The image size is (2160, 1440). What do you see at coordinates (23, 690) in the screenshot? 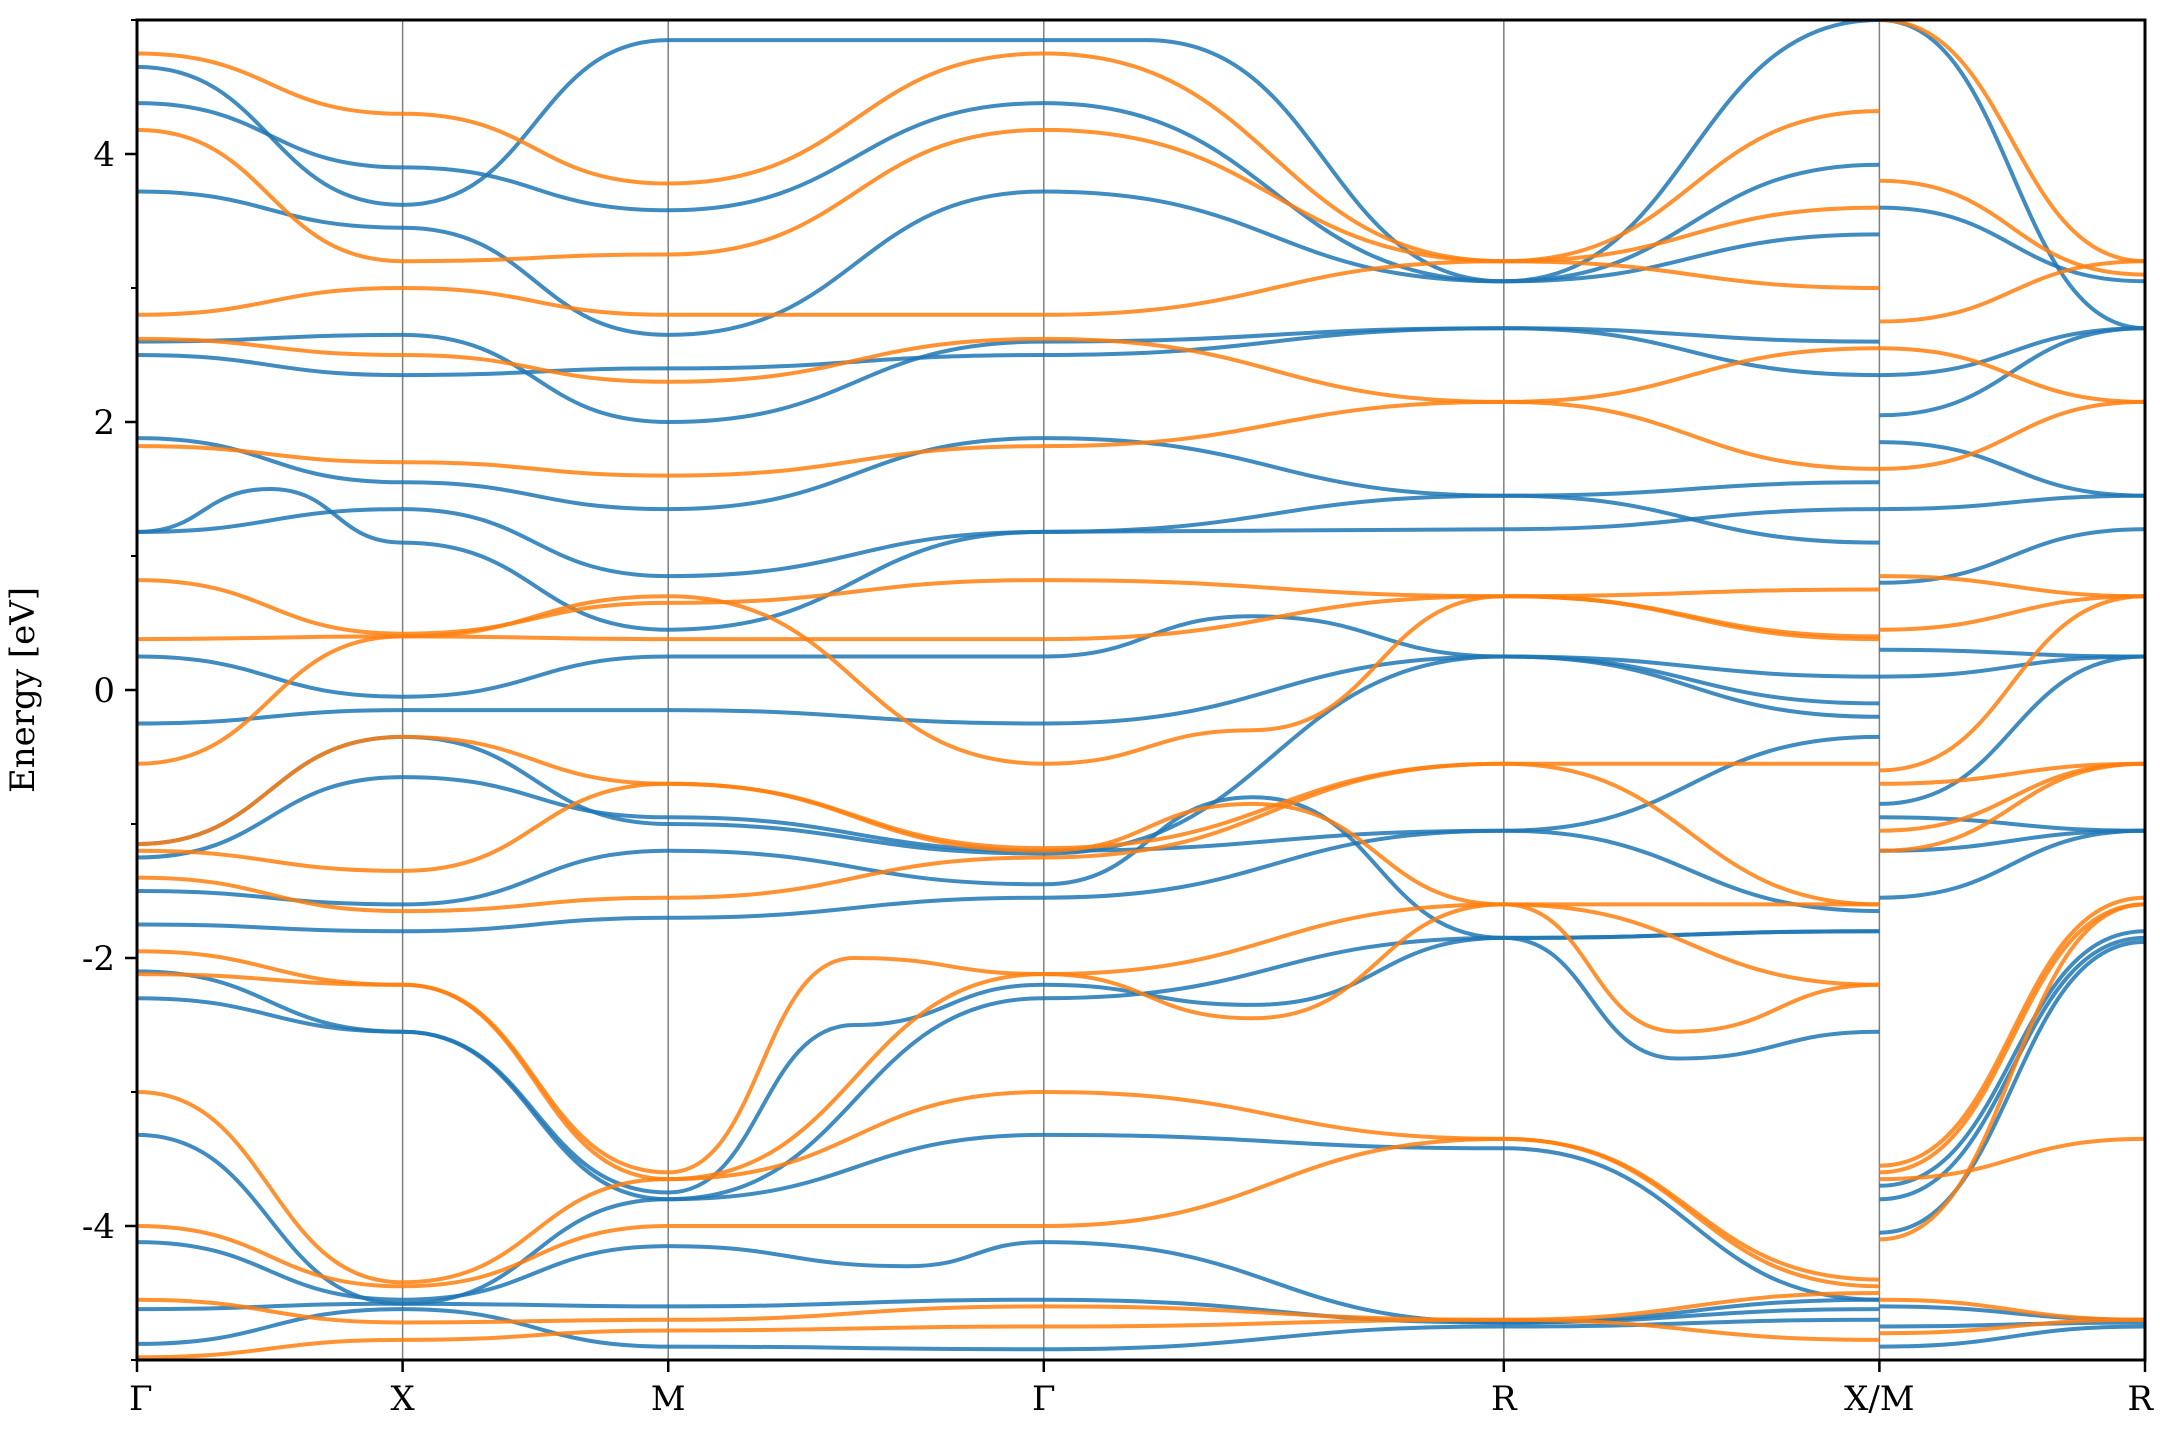
I see `y-axis-label: Energy [eV]` at bounding box center [23, 690].